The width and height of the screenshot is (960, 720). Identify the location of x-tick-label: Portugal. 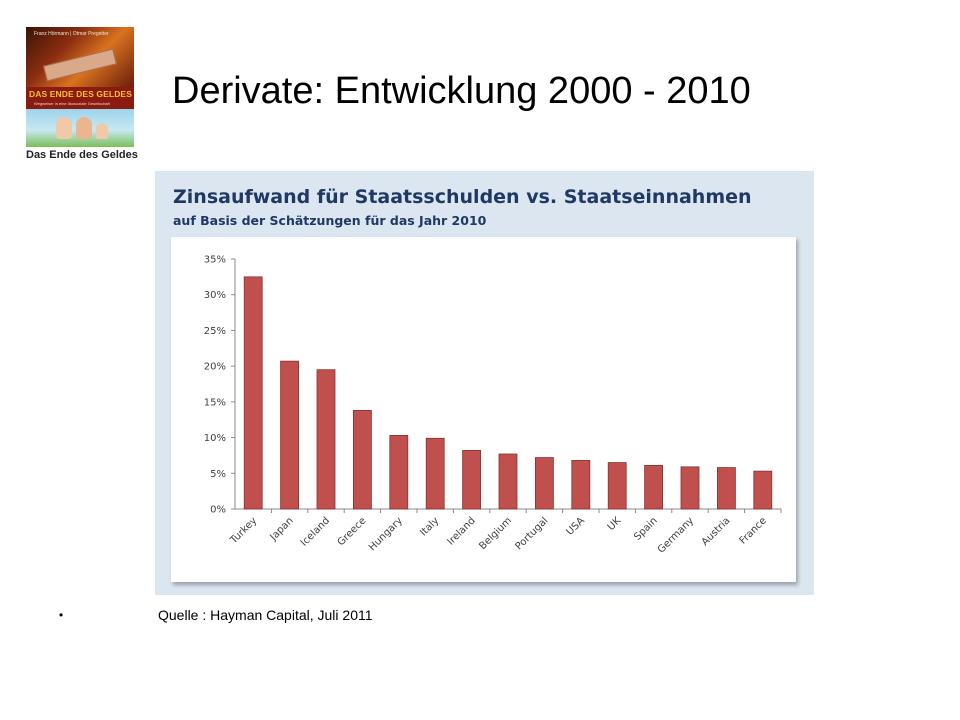
(531, 533).